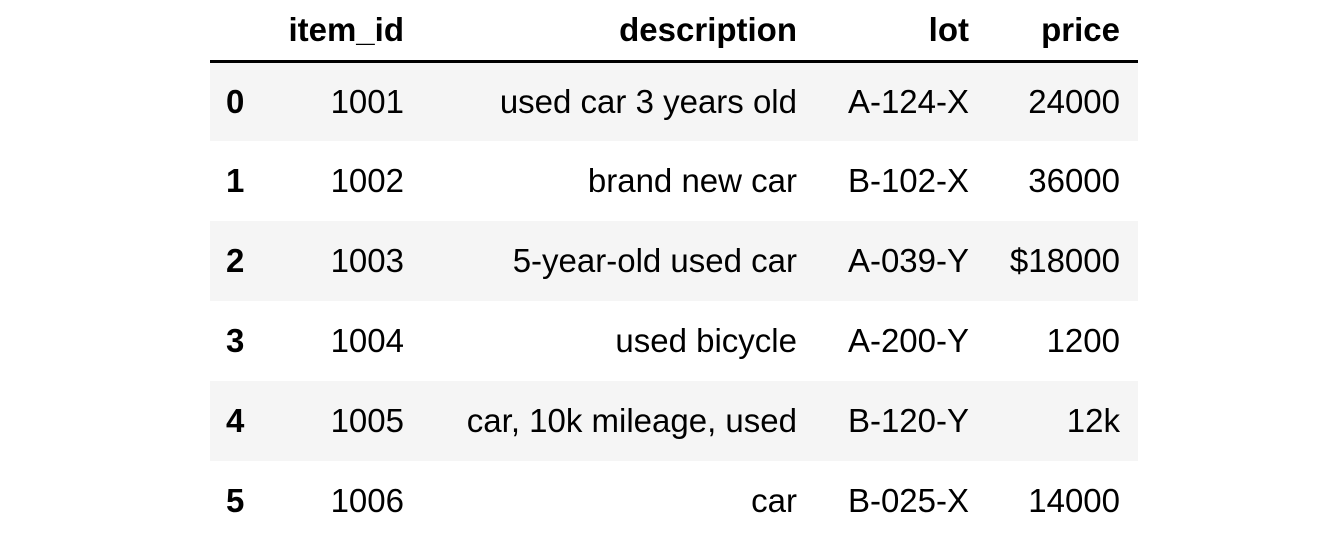  I want to click on table-row: 1 1002 brand new car B-102-X 36000, so click(674, 181).